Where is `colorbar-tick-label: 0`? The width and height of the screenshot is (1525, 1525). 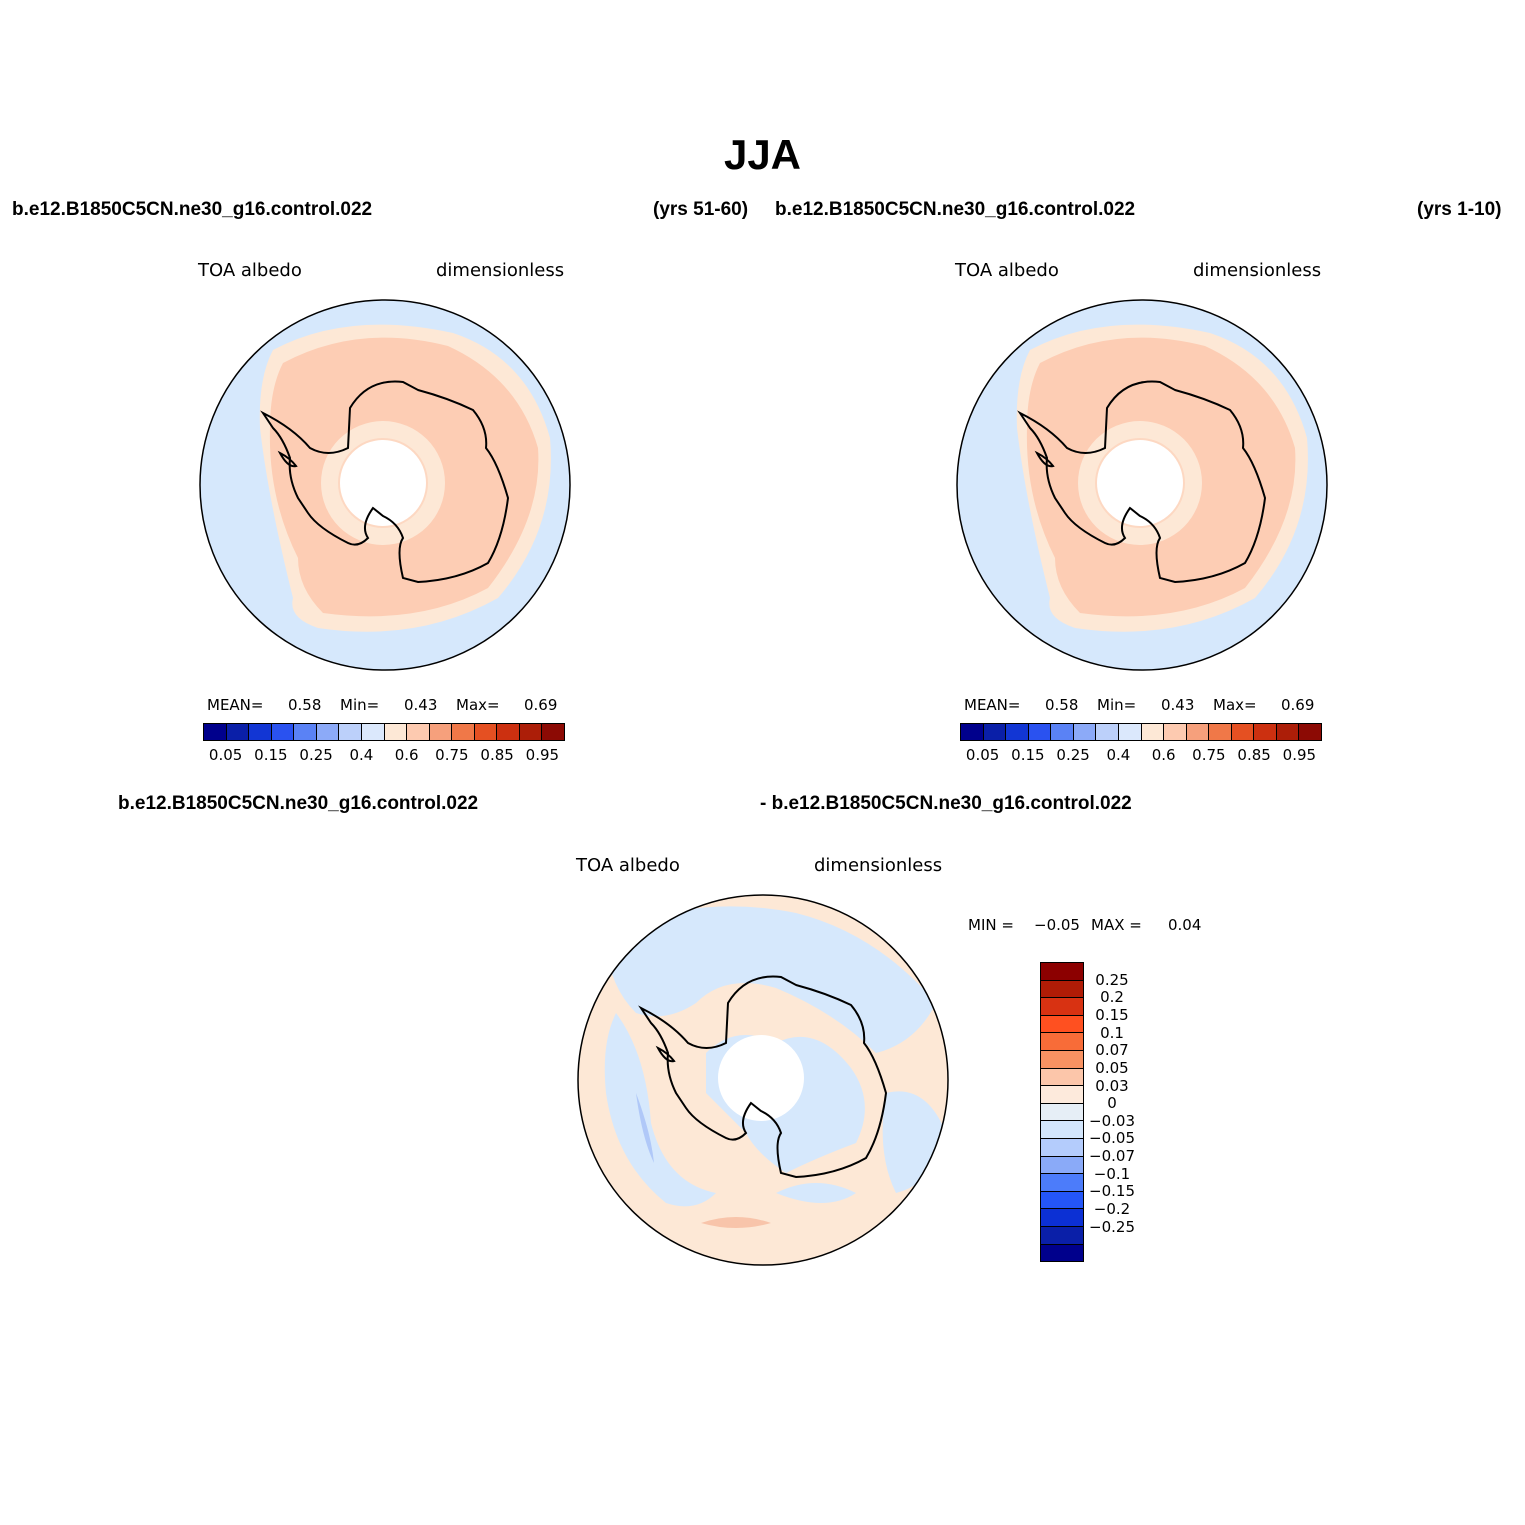
colorbar-tick-label: 0 is located at coordinates (1112, 1103).